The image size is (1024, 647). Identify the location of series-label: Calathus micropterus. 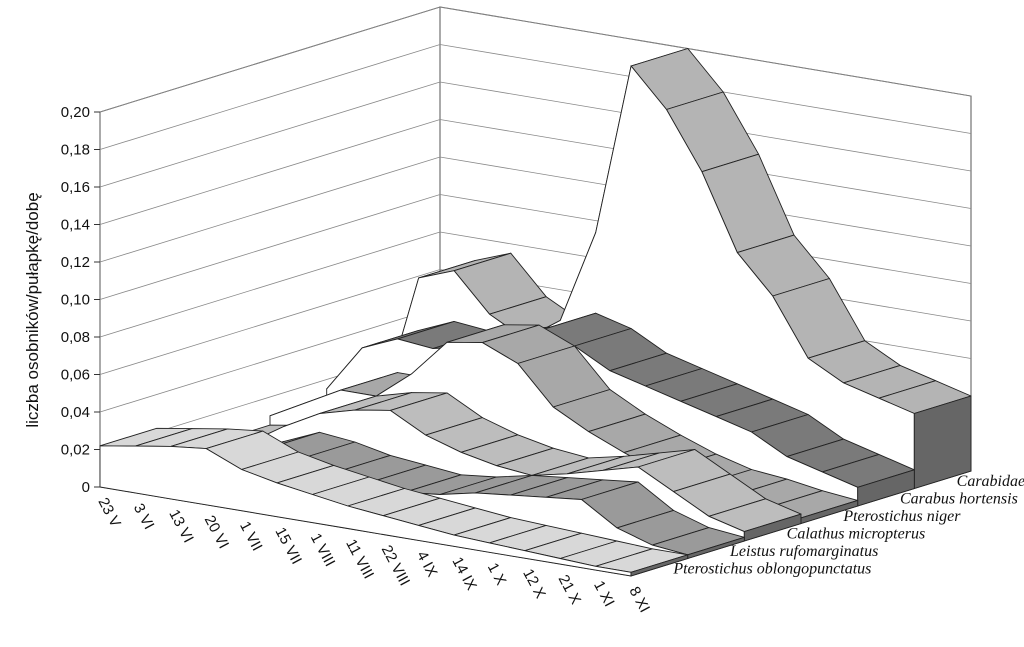
(856, 533).